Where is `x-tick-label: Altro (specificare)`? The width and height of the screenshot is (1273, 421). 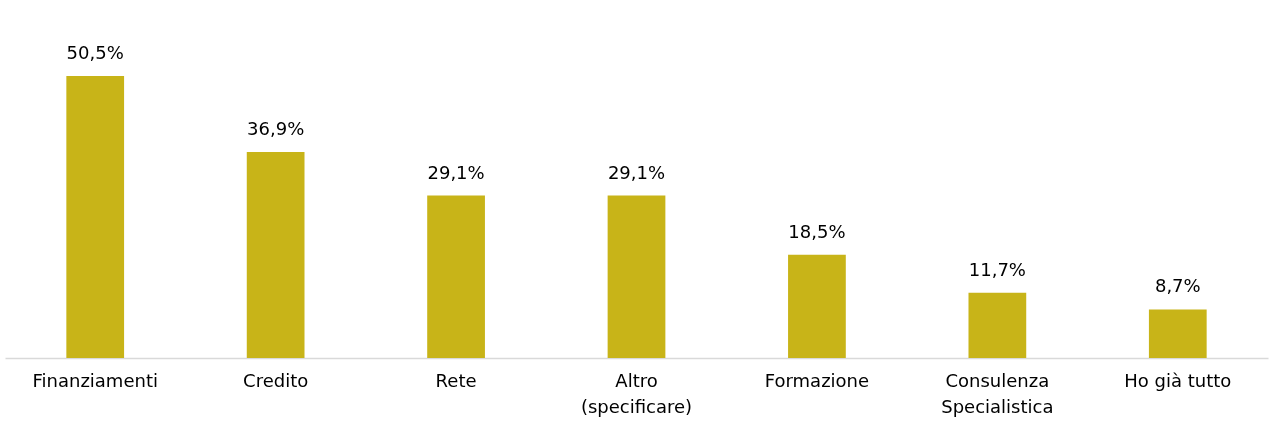
x-tick-label: Altro (specificare) is located at coordinates (636, 393).